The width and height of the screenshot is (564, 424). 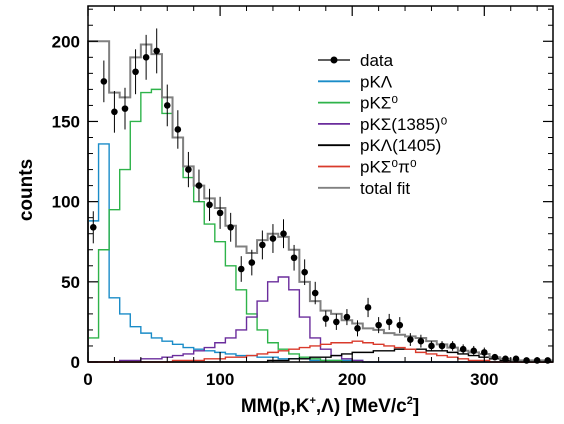 I want to click on legend-label: pKΛ, so click(x=376, y=81).